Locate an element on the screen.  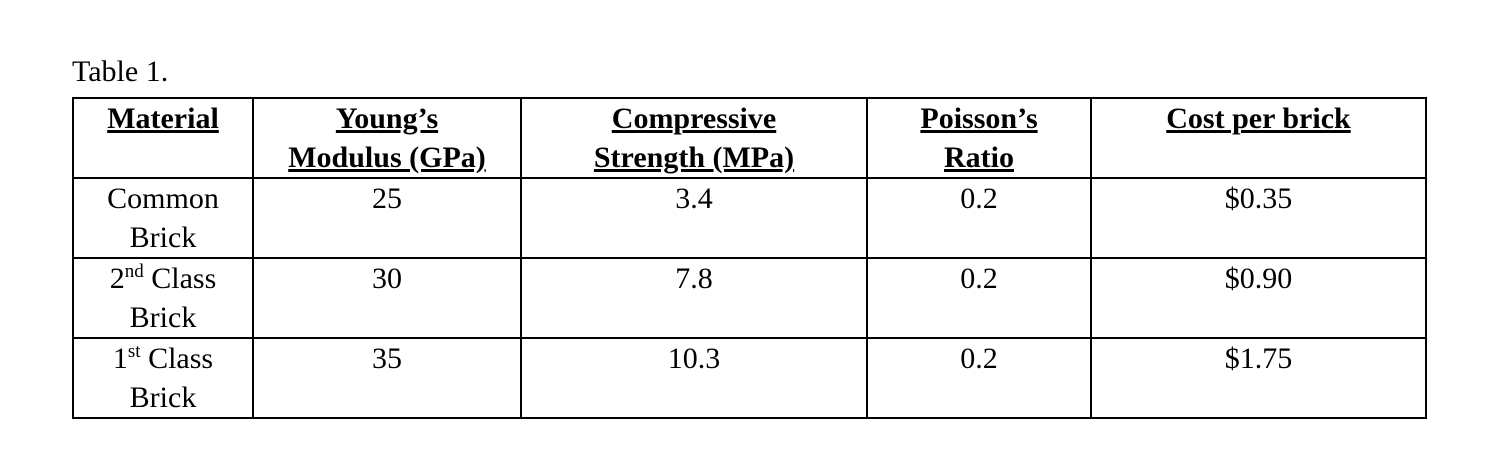
ordinal-suffix: st is located at coordinates (134, 351).